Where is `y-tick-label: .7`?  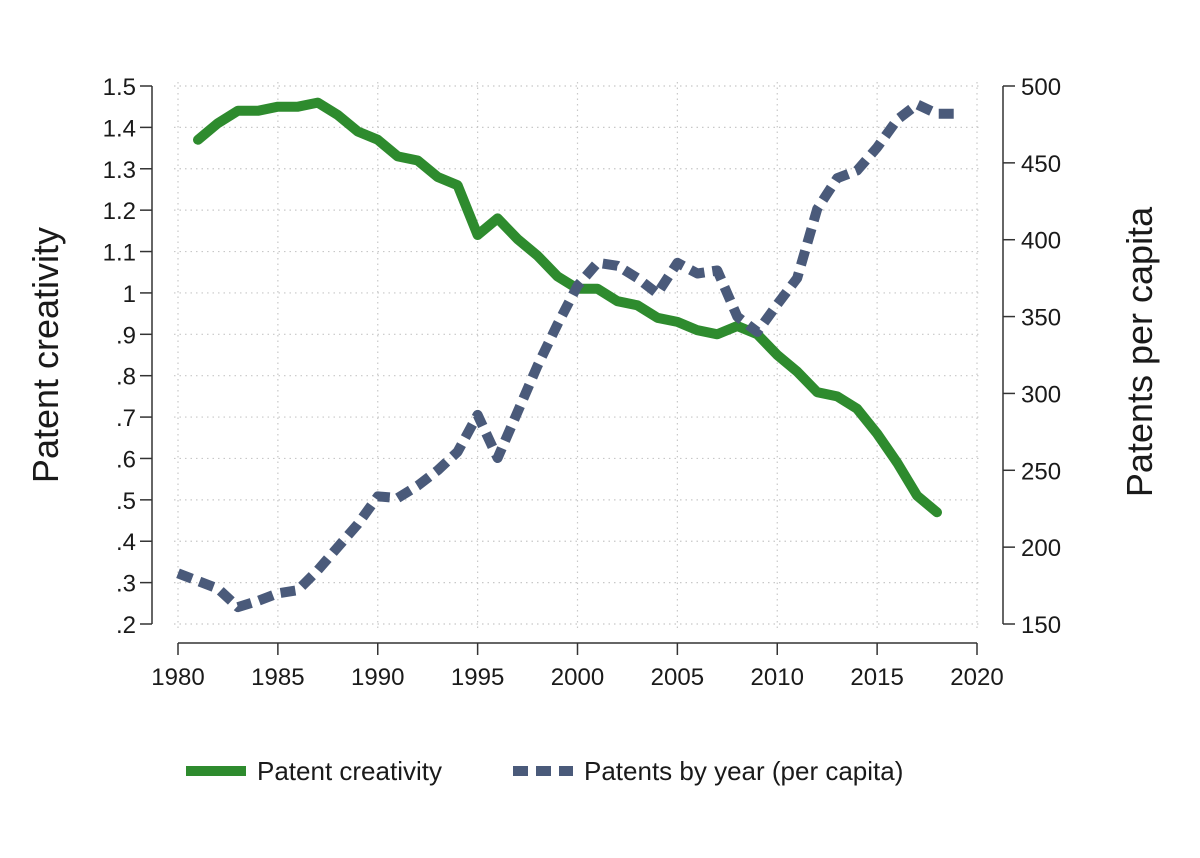 y-tick-label: .7 is located at coordinates (126, 418).